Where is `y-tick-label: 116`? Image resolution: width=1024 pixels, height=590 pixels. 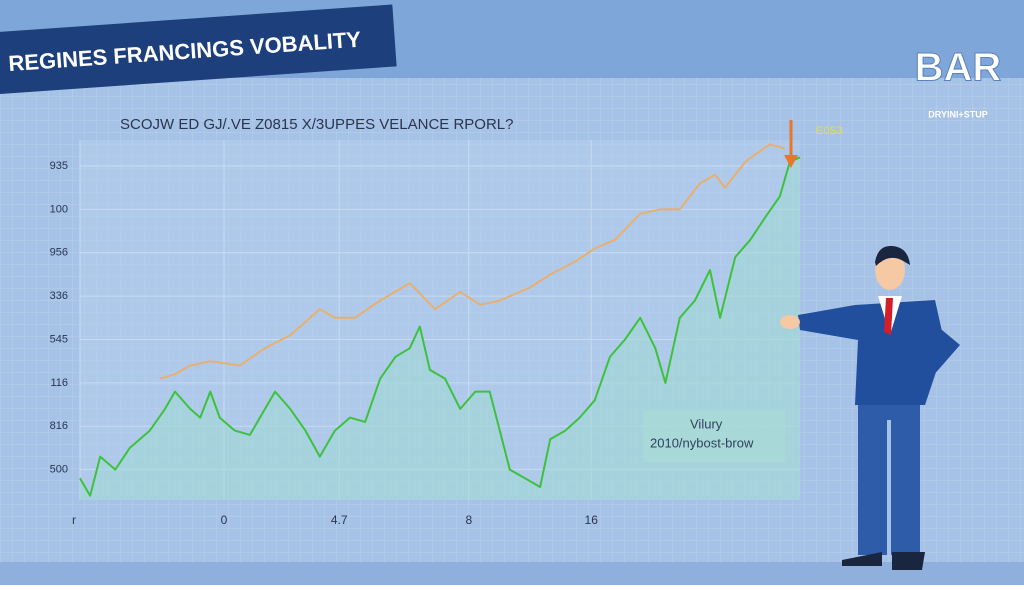 y-tick-label: 116 is located at coordinates (59, 383).